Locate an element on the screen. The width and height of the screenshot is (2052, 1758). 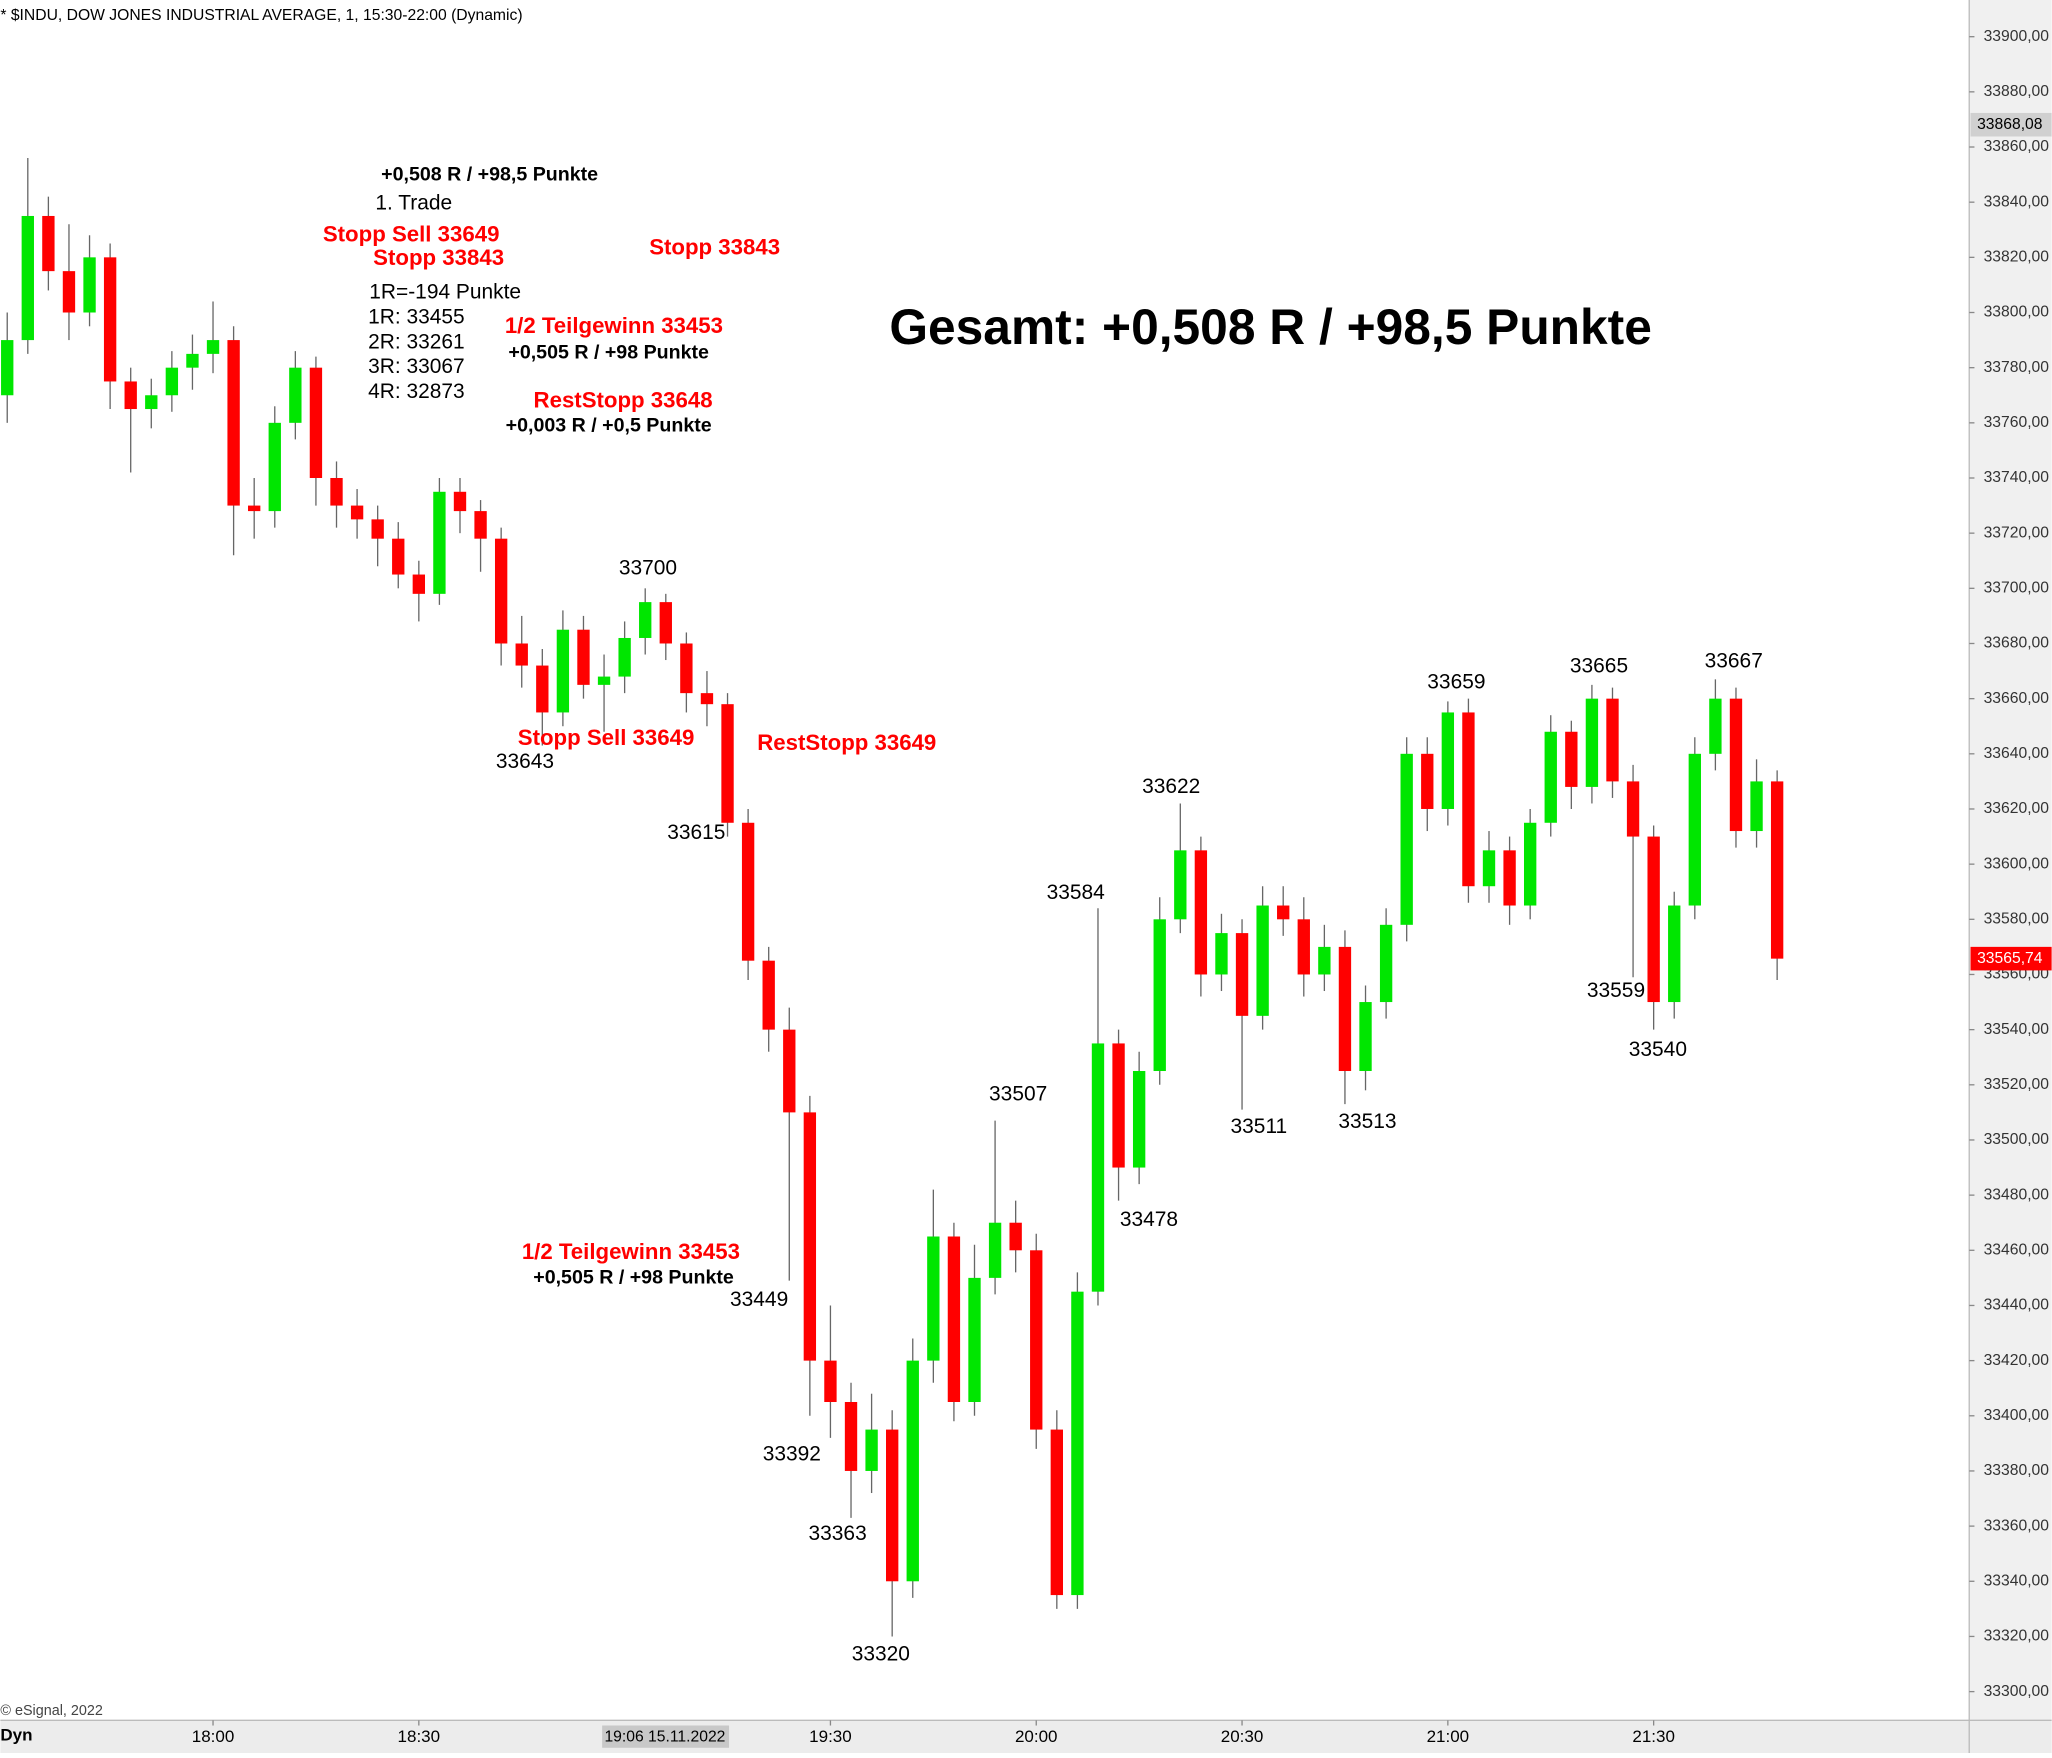
y-tick-label: 33700,00 is located at coordinates (2017, 587).